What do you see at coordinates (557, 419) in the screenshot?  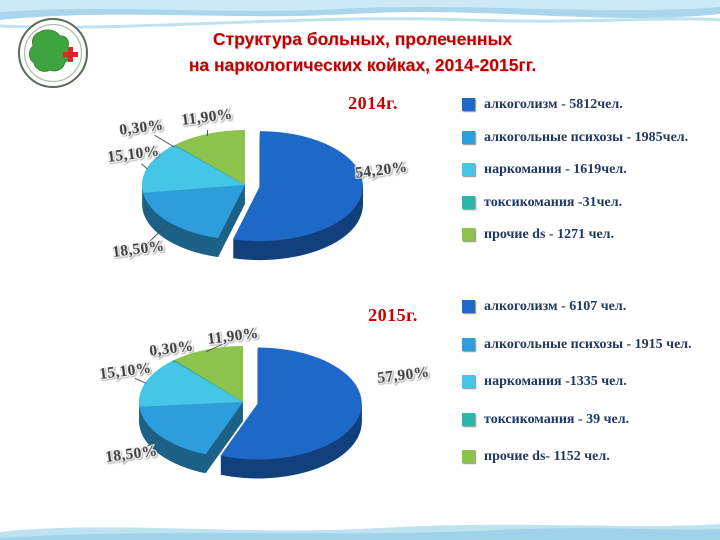 I see `legend-label: токсикомания - 39 чел.` at bounding box center [557, 419].